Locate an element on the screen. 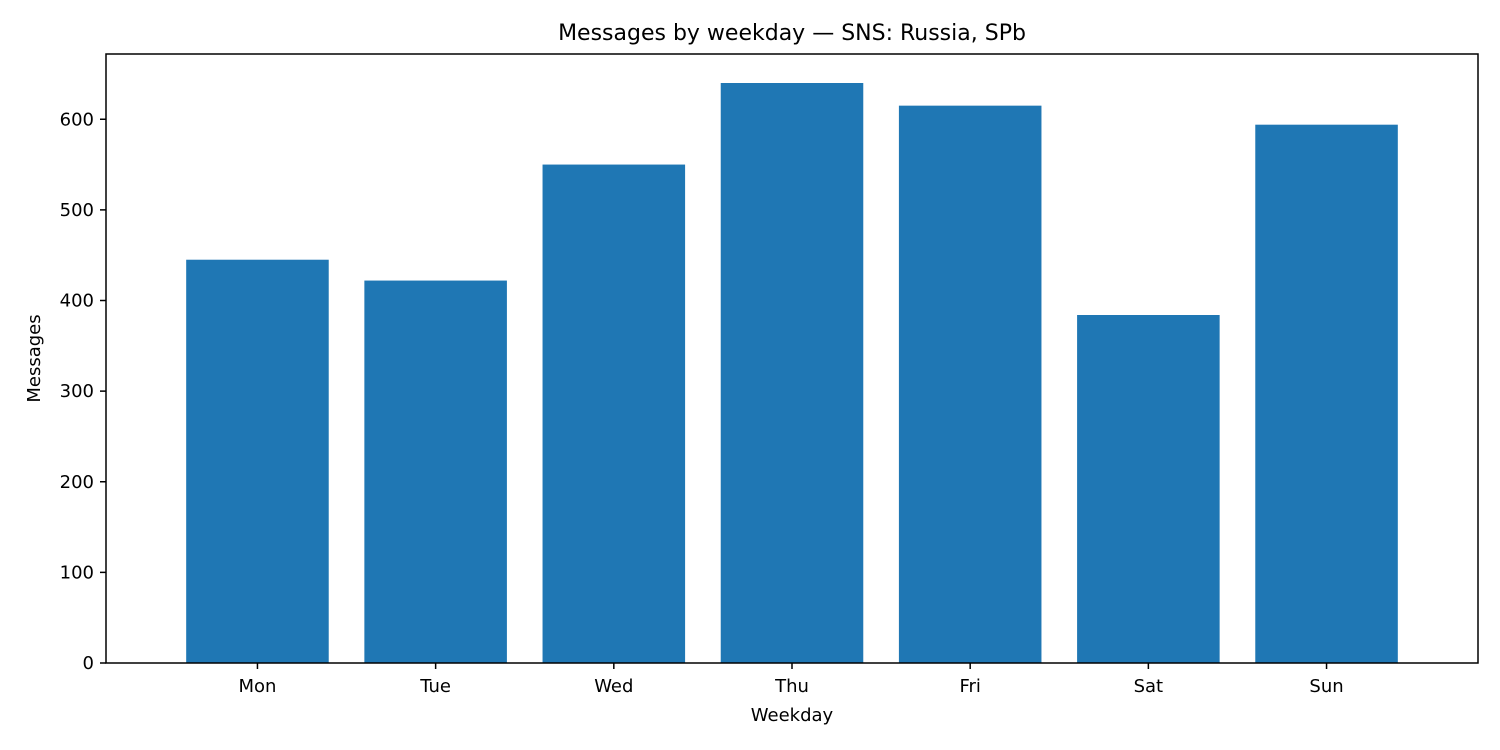 The image size is (1500, 750). x-tick-label-thu: Thu is located at coordinates (791, 686).